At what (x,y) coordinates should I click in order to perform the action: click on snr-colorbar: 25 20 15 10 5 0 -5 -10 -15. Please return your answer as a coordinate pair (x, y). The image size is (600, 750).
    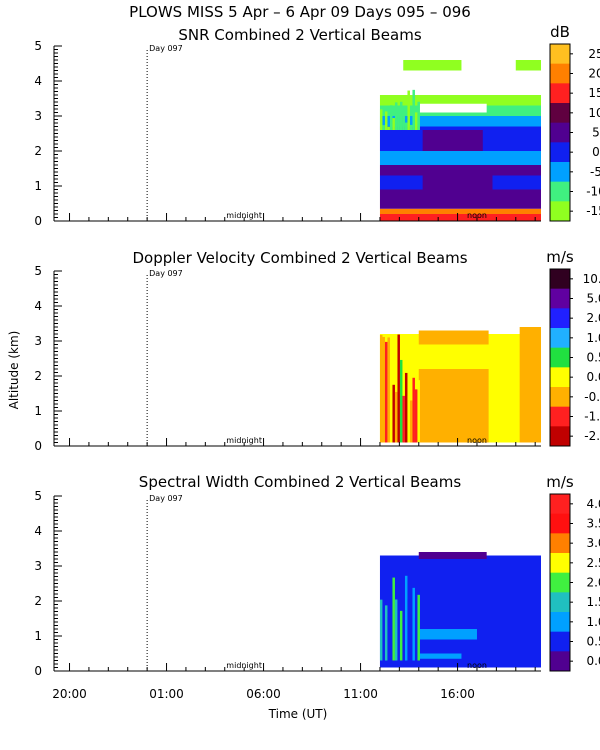
    Looking at the image, I should click on (574, 132).